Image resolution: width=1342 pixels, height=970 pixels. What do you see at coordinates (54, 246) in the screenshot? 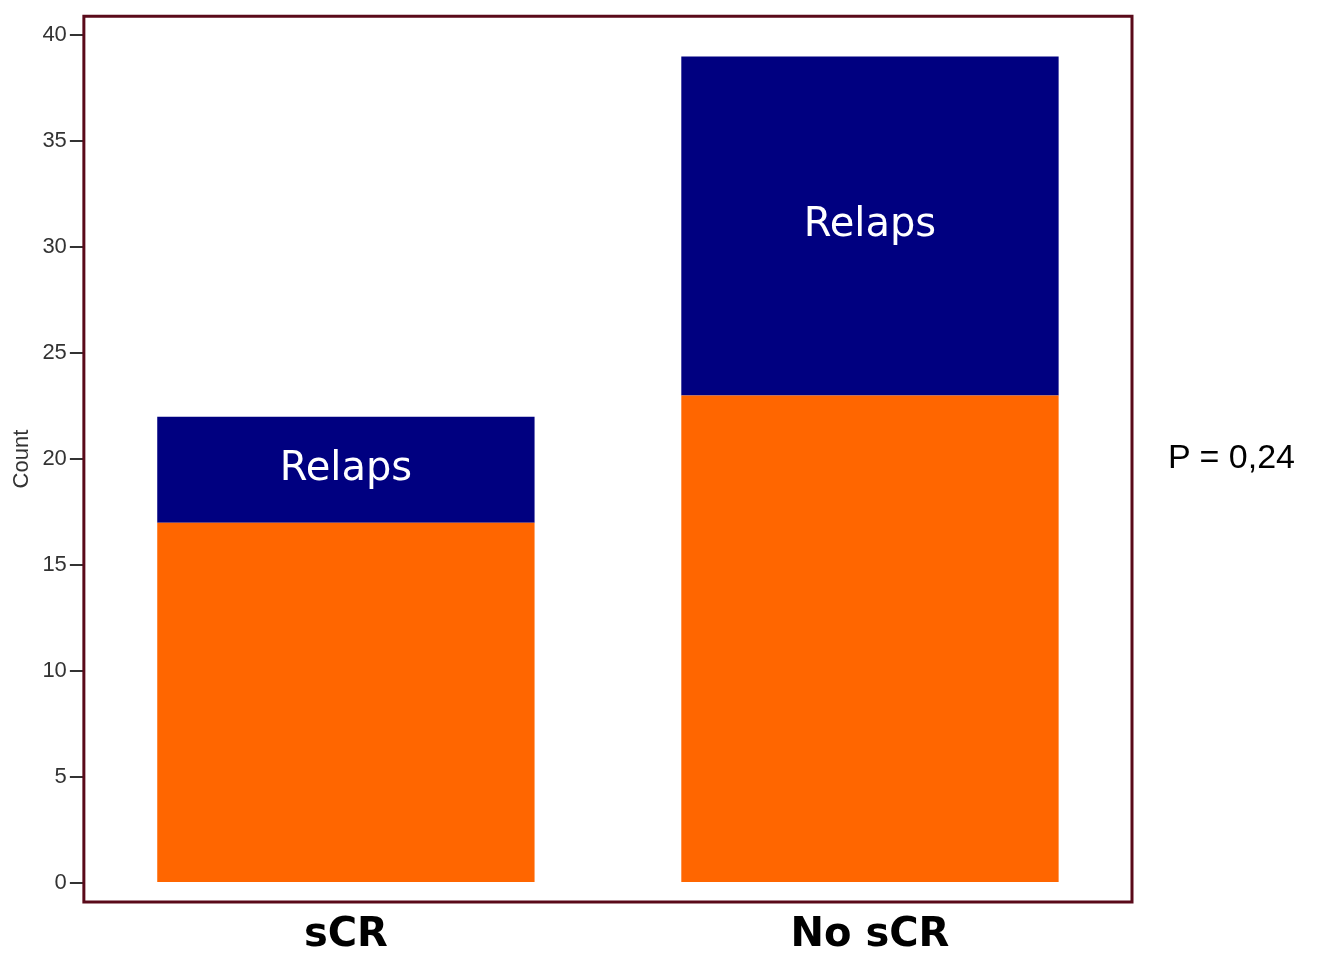
I see `y-tick-label: 30` at bounding box center [54, 246].